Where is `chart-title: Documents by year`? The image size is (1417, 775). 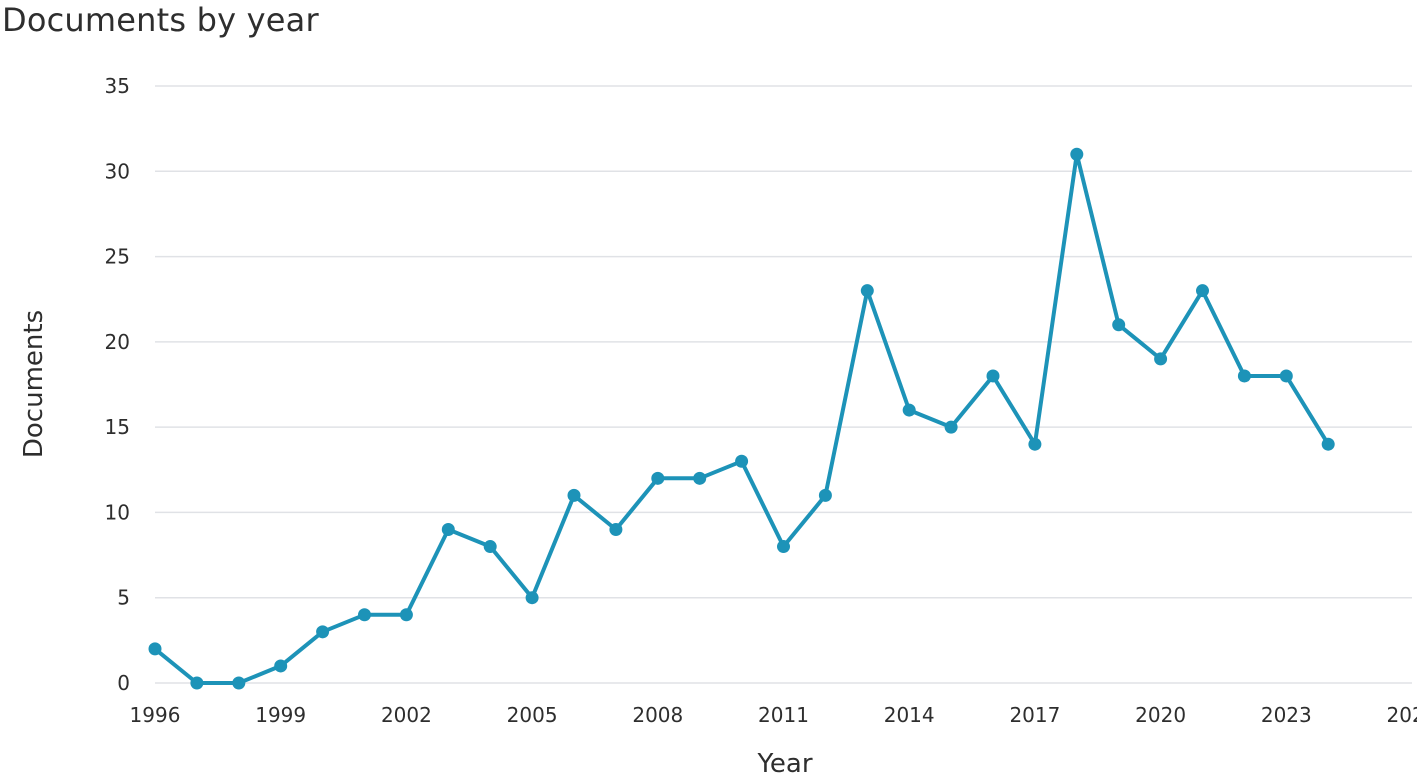
chart-title: Documents by year is located at coordinates (160, 20).